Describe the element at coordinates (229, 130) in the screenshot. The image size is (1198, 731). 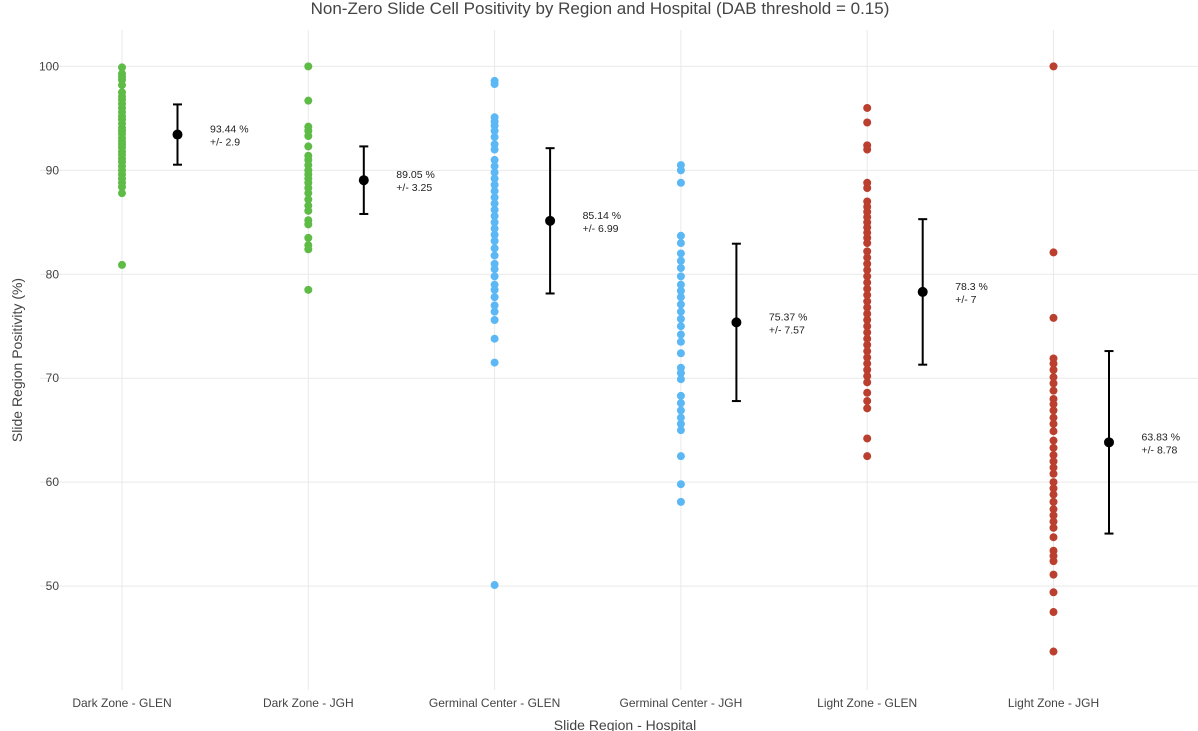
I see `mean-label: 93.44 %` at that location.